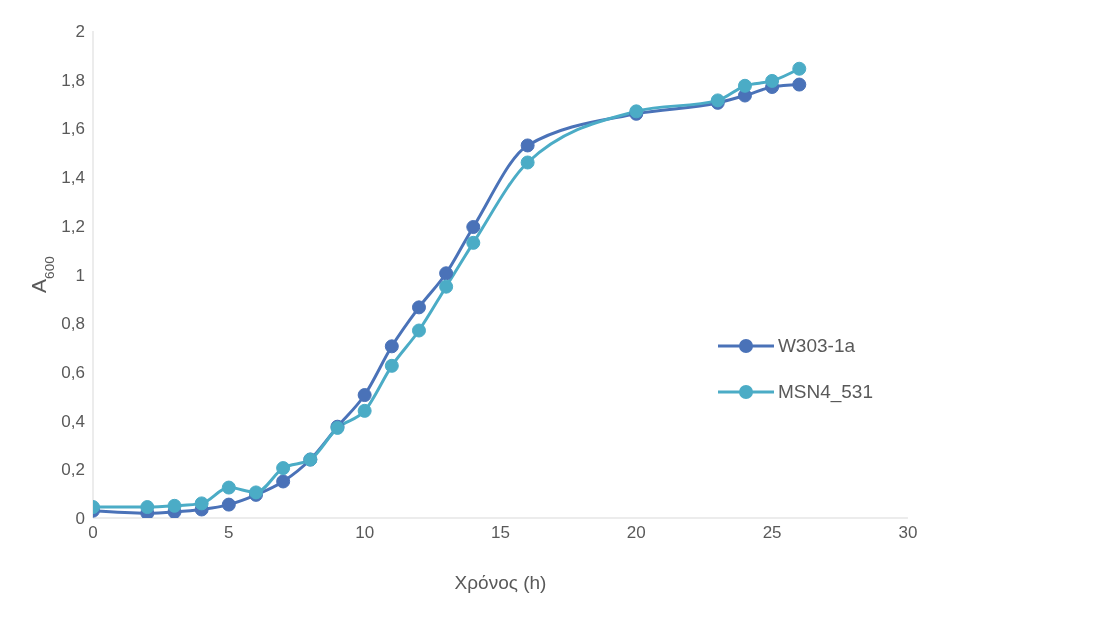 This screenshot has width=1101, height=617. What do you see at coordinates (73, 470) in the screenshot?
I see `y-tick-label: 0,2` at bounding box center [73, 470].